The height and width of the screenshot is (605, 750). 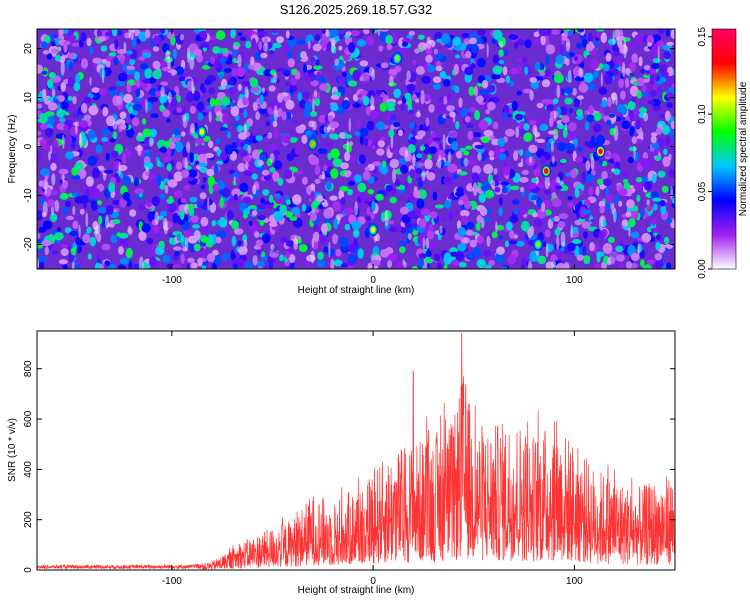 What do you see at coordinates (373, 280) in the screenshot?
I see `x-tick-label: 0` at bounding box center [373, 280].